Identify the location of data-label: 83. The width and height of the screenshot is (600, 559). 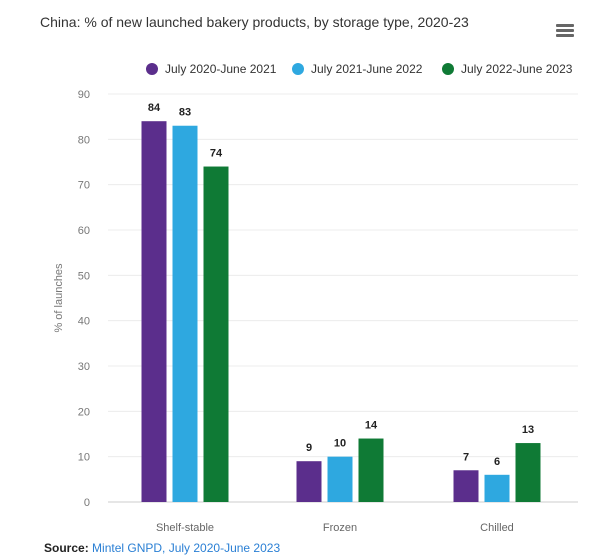
(185, 113).